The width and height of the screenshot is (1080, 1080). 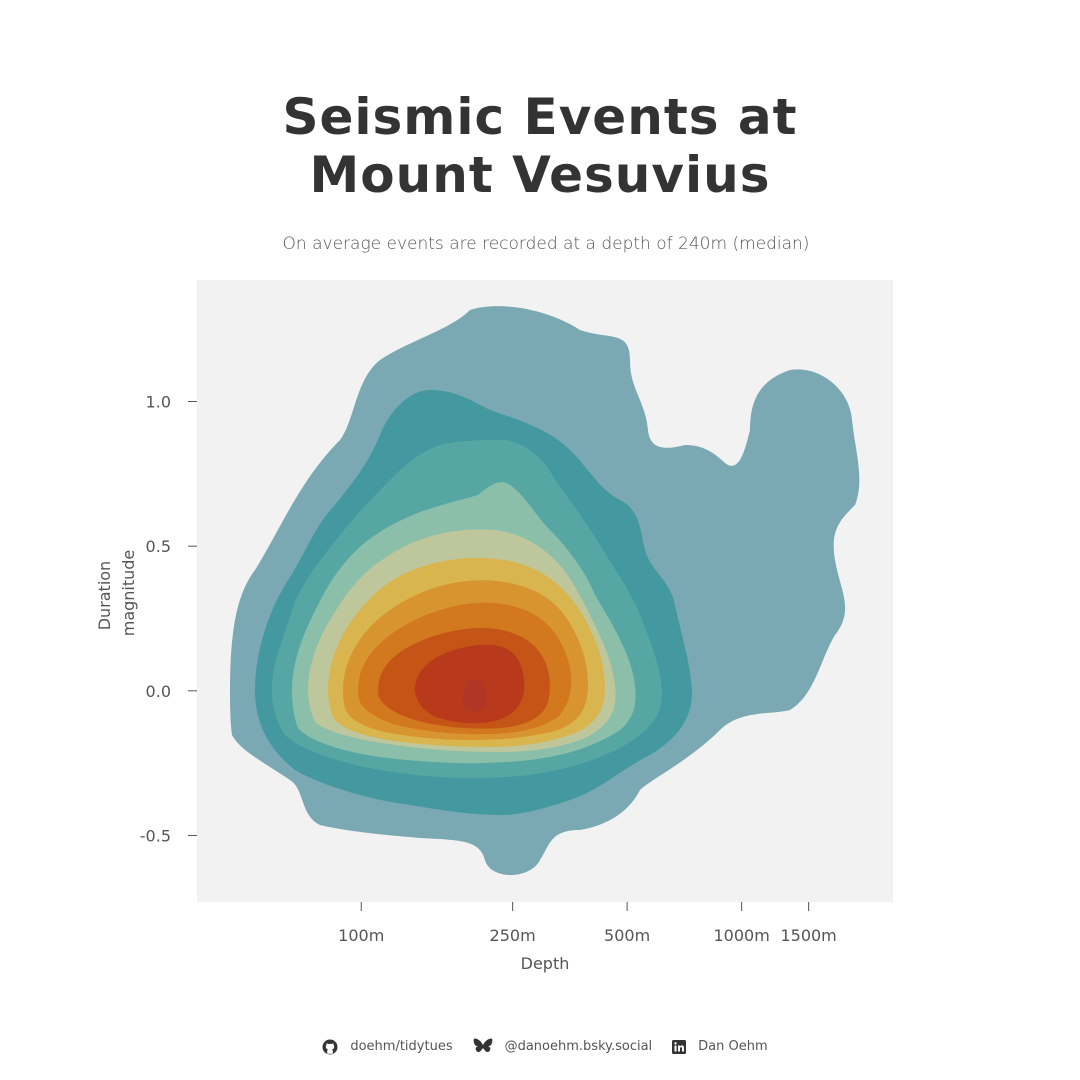 What do you see at coordinates (627, 935) in the screenshot?
I see `x-tick-label-2: 500m` at bounding box center [627, 935].